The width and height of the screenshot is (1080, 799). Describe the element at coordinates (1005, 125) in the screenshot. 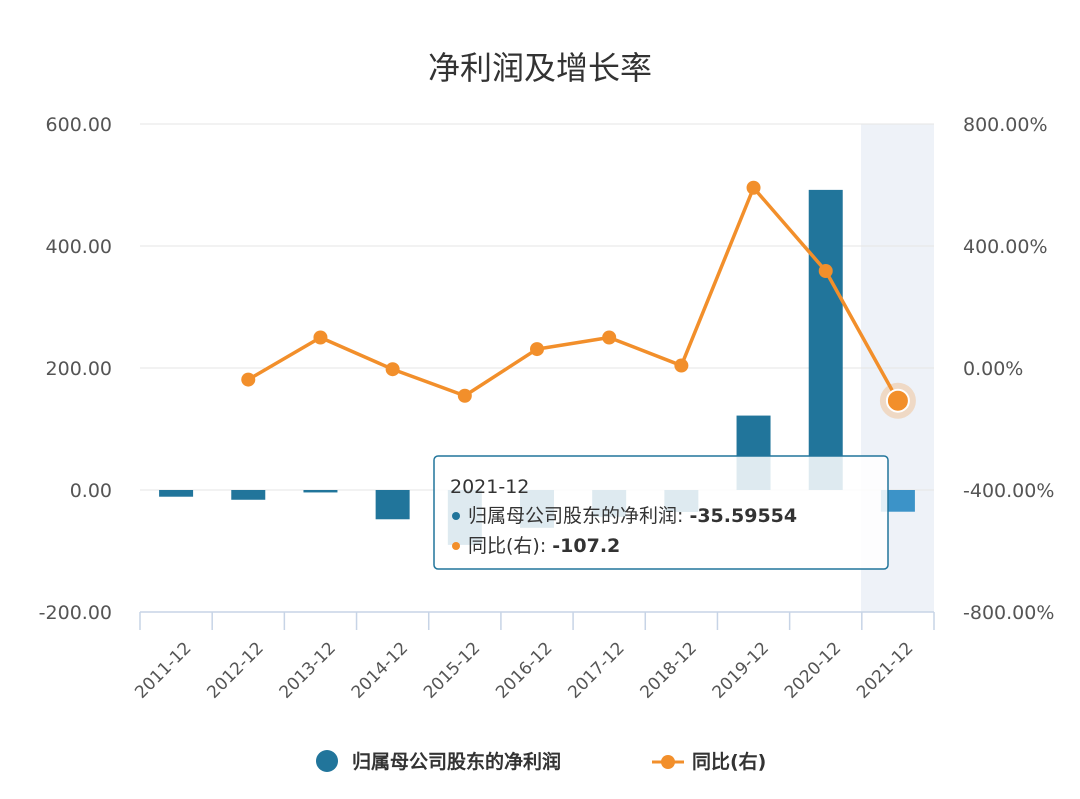

I see `right-tick-label-0: 800.00%` at that location.